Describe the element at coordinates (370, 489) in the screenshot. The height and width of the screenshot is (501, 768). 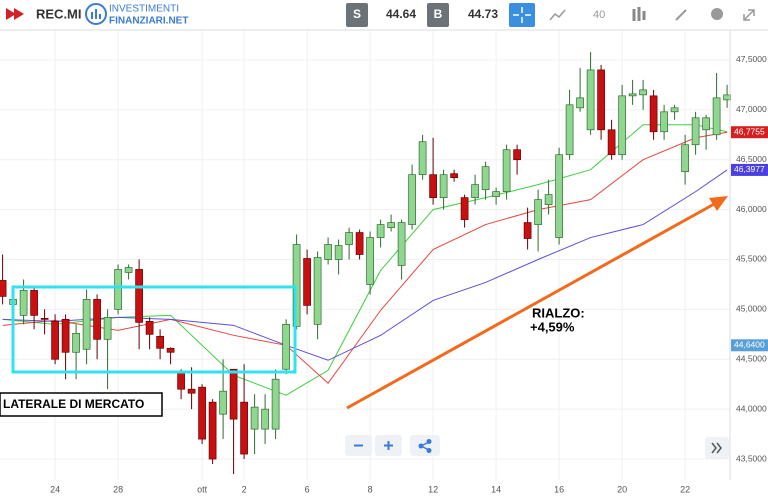
I see `x-tick-label: 8` at that location.